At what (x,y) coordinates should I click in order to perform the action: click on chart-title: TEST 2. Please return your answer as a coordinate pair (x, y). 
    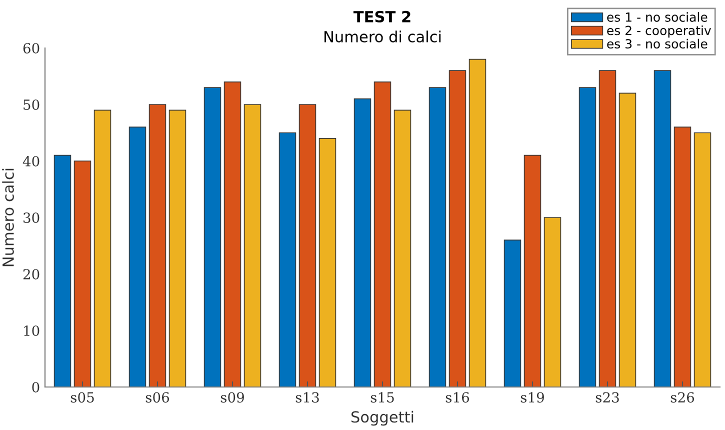
    Looking at the image, I should click on (381, 16).